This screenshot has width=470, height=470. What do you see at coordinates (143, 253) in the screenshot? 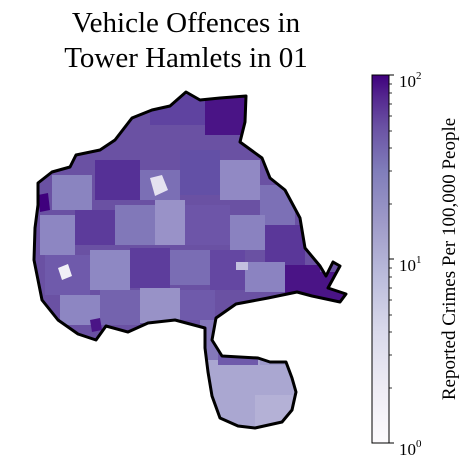
I see `ward-highlights` at bounding box center [143, 253].